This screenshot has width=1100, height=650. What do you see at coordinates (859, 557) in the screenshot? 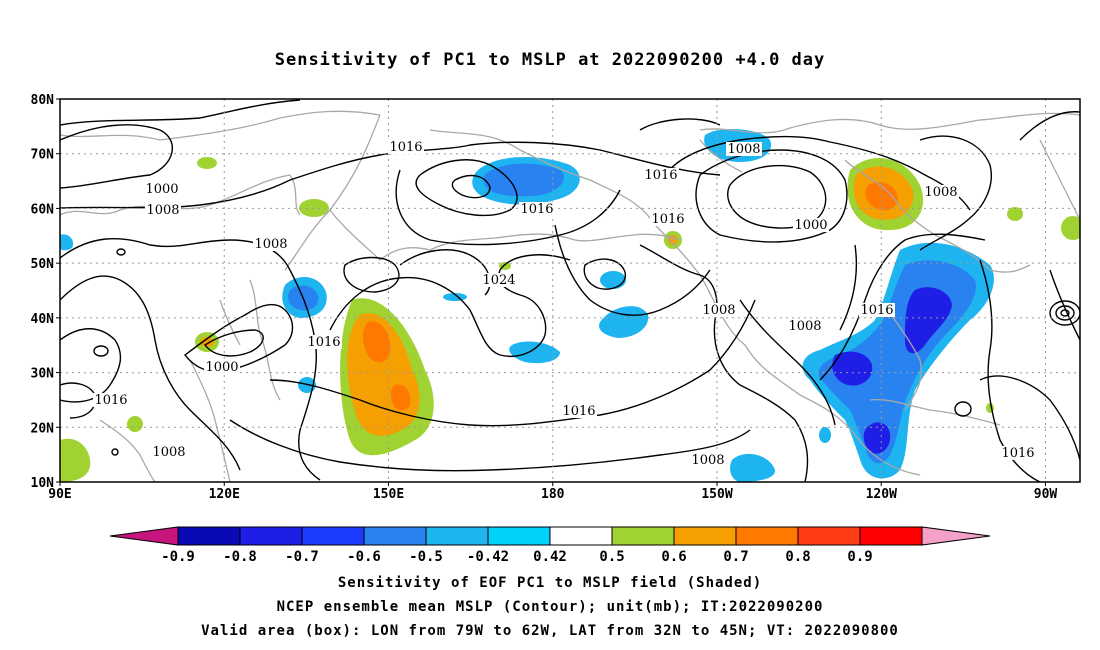
I see `colorbar-label: 0.9` at bounding box center [859, 557].